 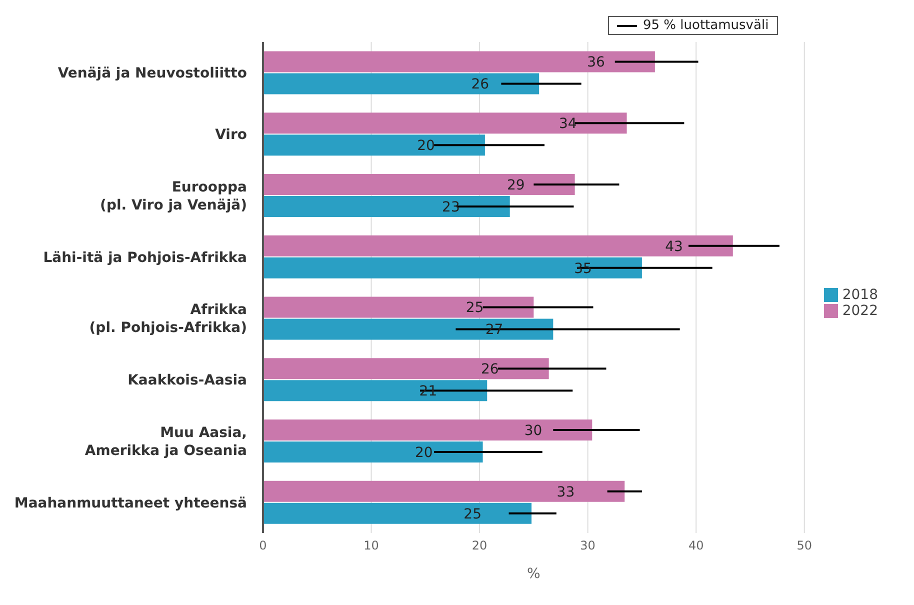 What do you see at coordinates (588, 545) in the screenshot?
I see `x-tick-label: 30` at bounding box center [588, 545].